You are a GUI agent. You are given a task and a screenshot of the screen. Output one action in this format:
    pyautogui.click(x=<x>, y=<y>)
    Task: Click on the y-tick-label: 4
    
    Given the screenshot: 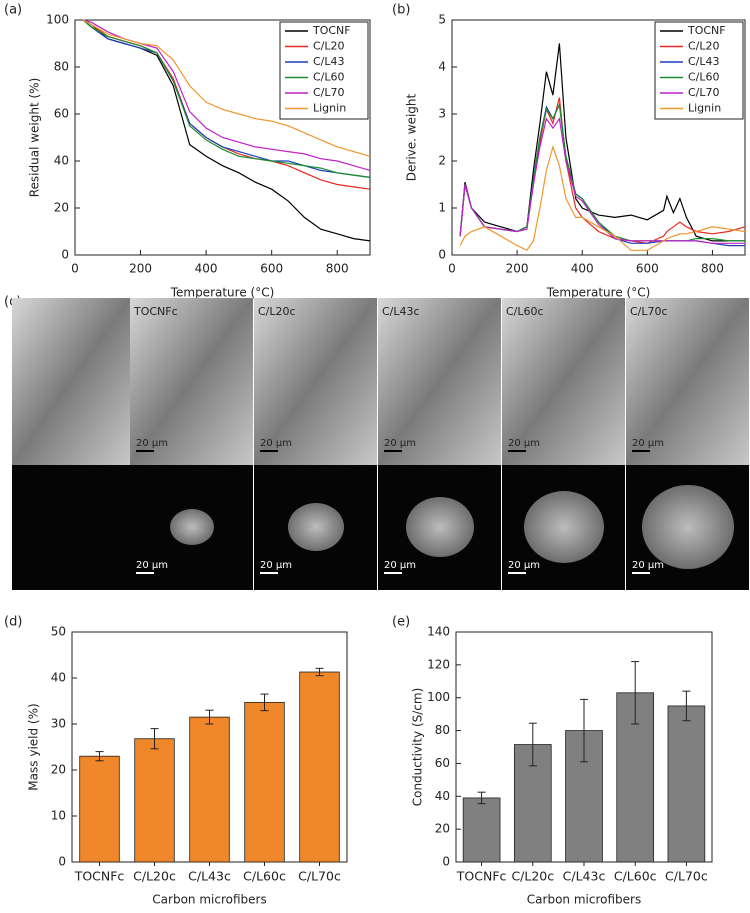 What is the action you would take?
    pyautogui.click(x=442, y=67)
    